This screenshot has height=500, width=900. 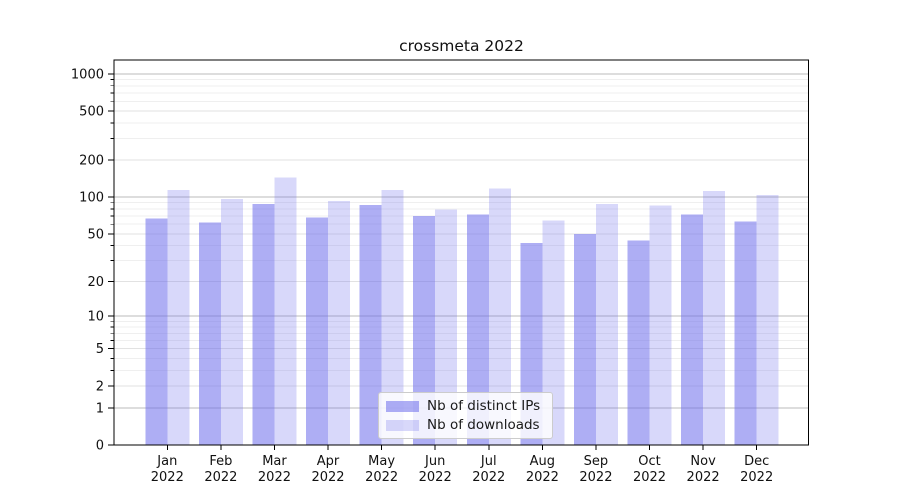 What do you see at coordinates (328, 461) in the screenshot?
I see `x-tick-label-apr: Apr` at bounding box center [328, 461].